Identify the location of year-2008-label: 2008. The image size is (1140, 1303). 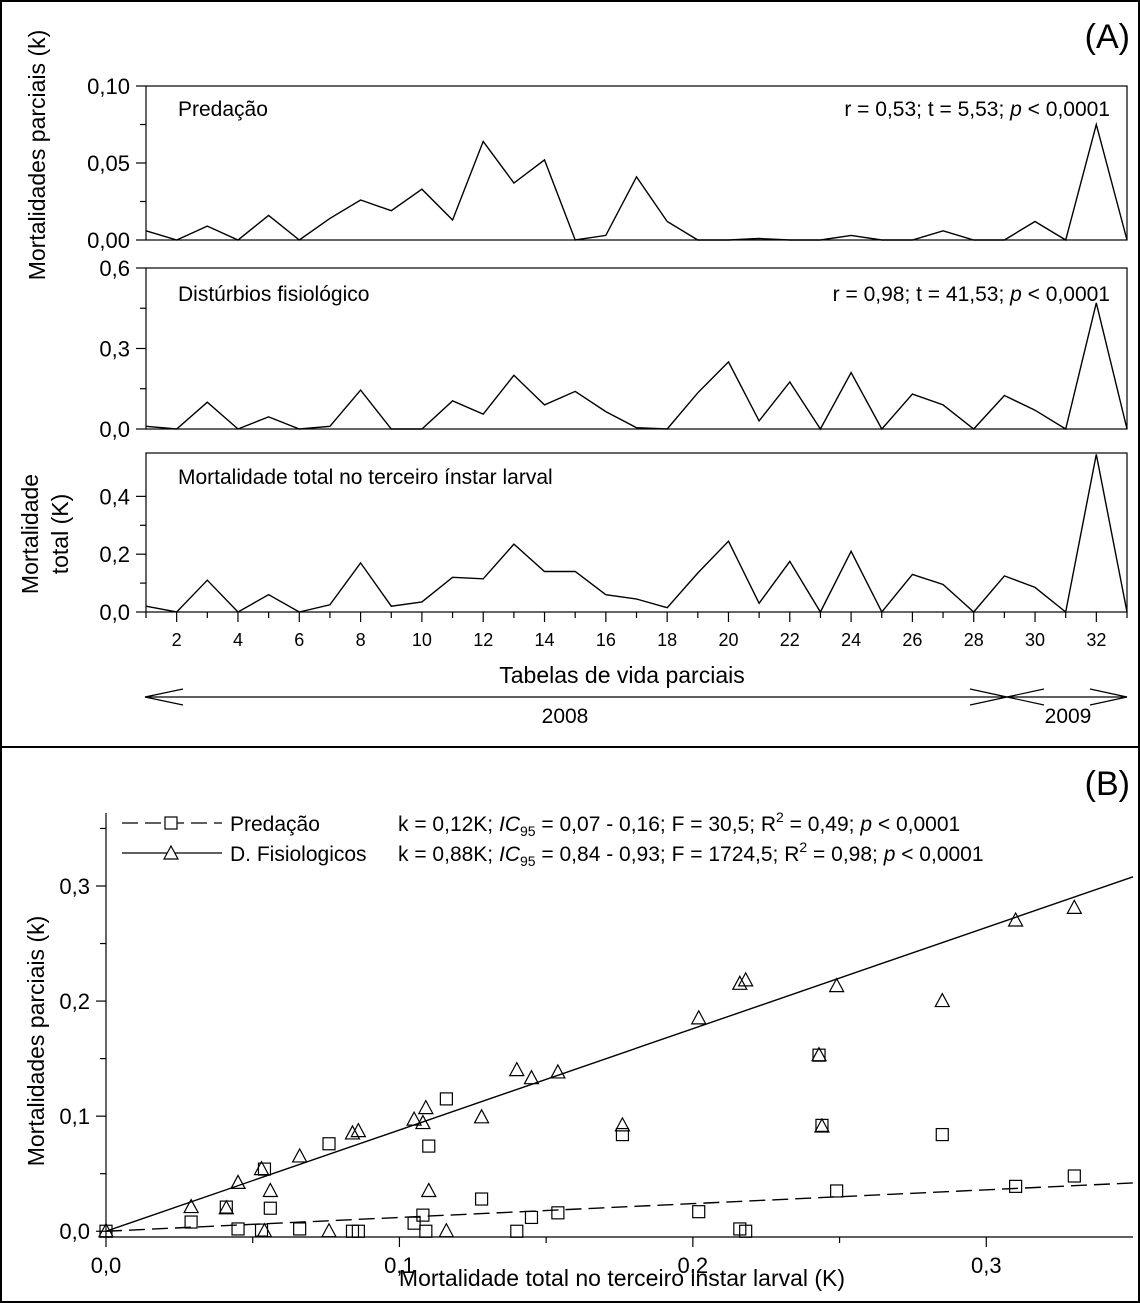
(565, 716).